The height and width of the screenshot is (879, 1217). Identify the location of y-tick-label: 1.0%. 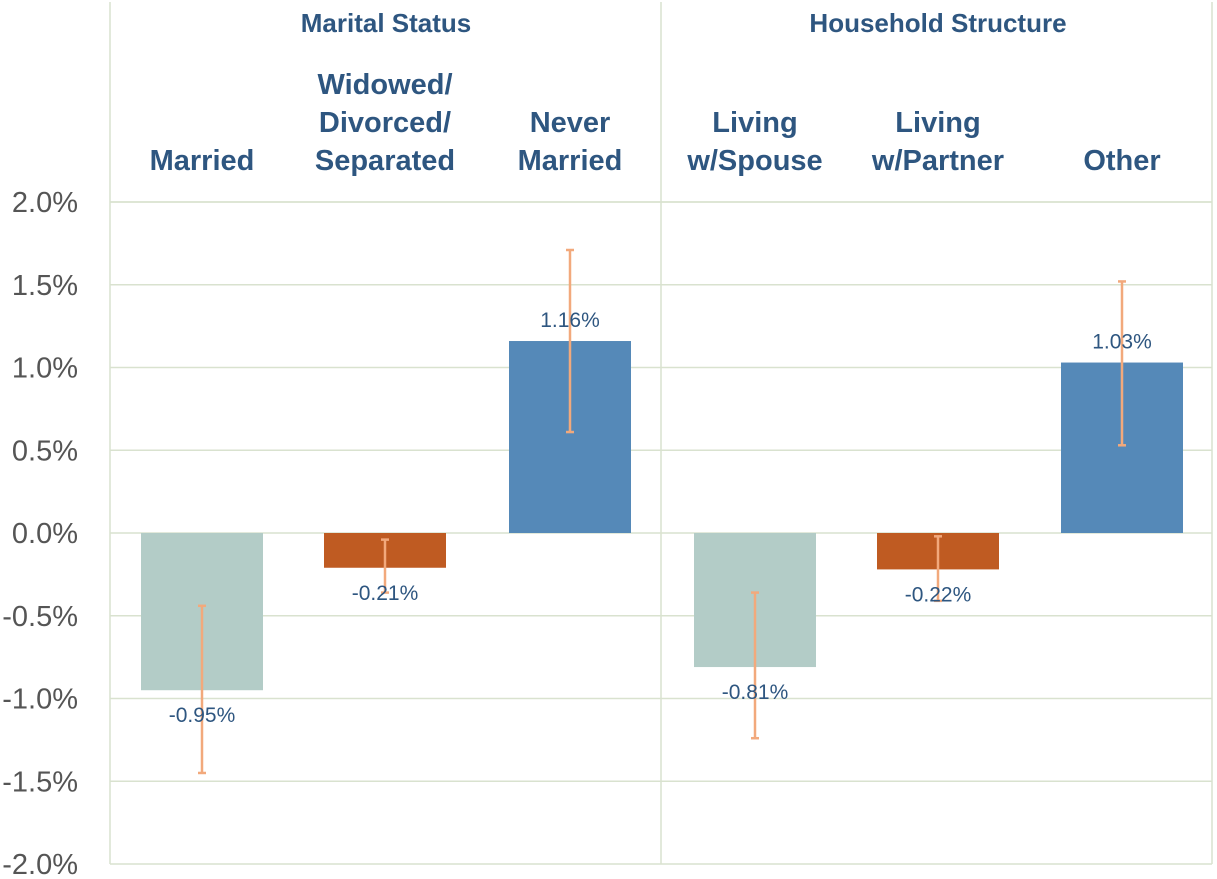
(45, 369).